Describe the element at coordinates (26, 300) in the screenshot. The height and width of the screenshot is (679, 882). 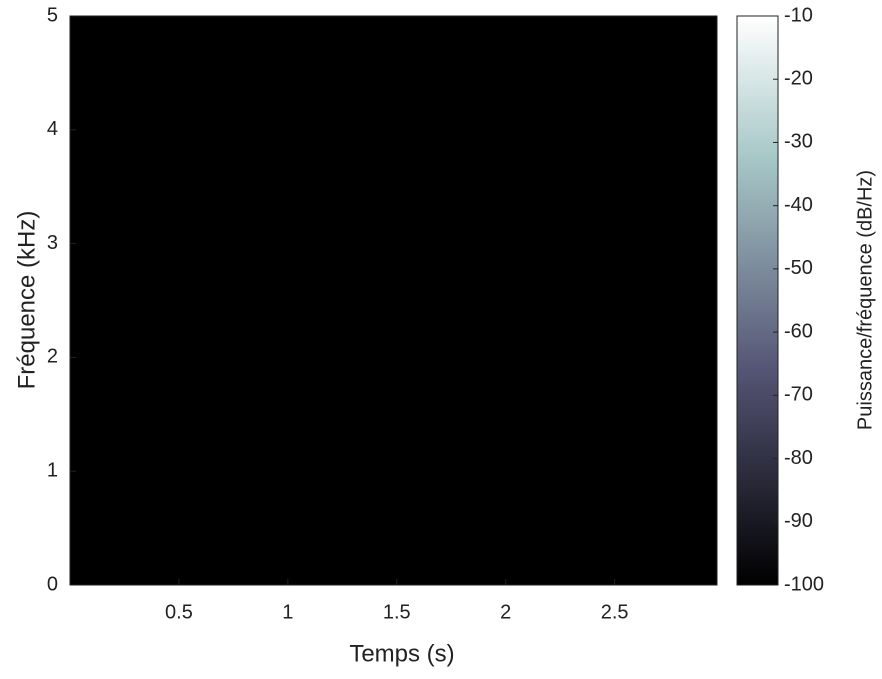
I see `y-axis-label: Fréquence (kHz)` at that location.